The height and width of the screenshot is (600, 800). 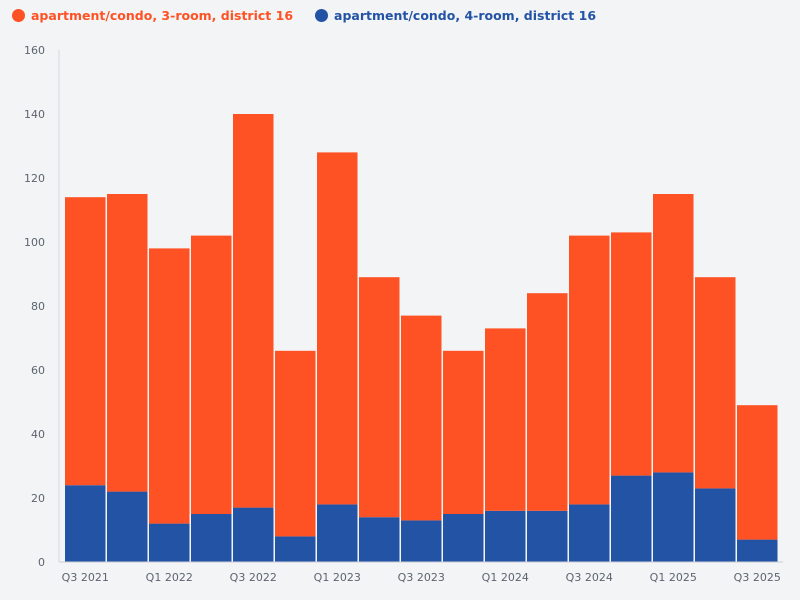 What do you see at coordinates (41, 562) in the screenshot?
I see `y-tick-label: 0` at bounding box center [41, 562].